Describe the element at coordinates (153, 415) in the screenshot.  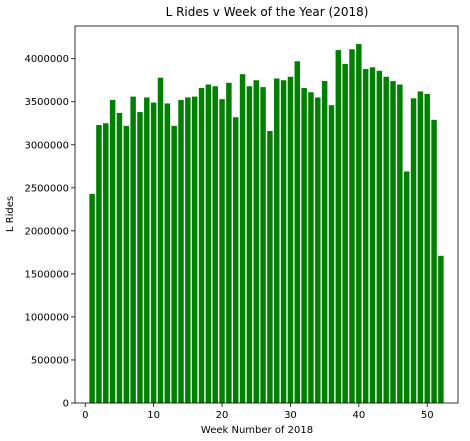
I see `x-tick-label: 10` at that location.